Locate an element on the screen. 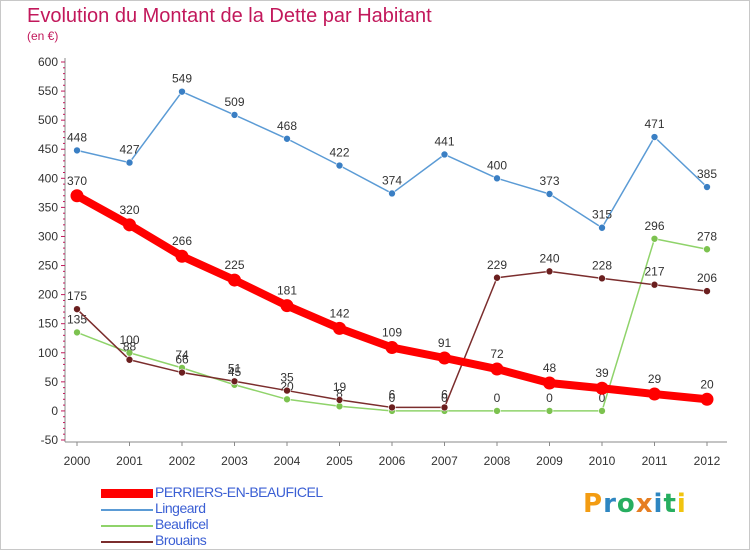 The width and height of the screenshot is (750, 550). legend-label-lingeard: Lingeard is located at coordinates (180, 508).